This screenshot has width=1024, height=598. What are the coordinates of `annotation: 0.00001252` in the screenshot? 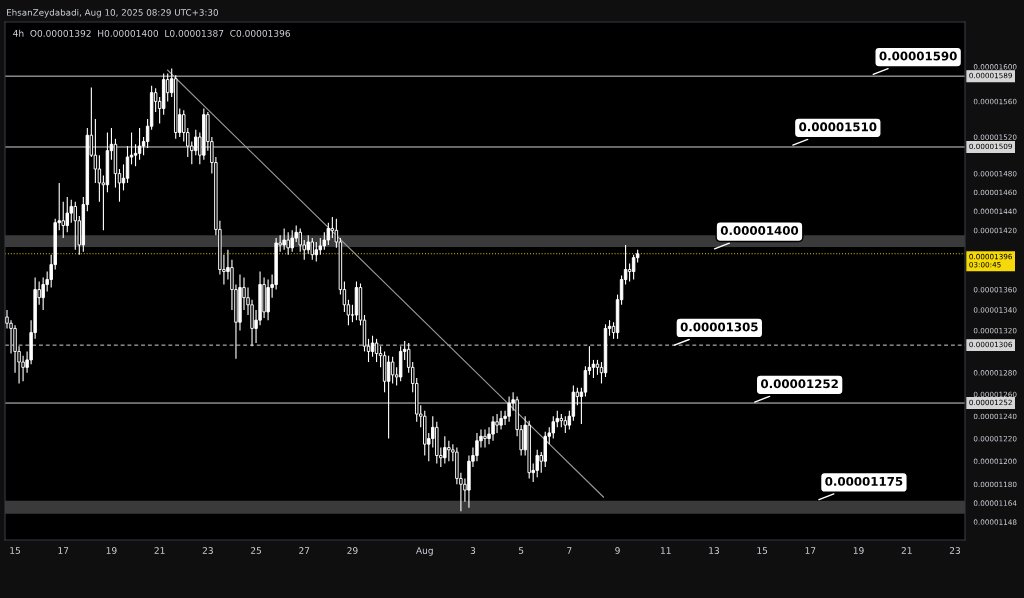 It's located at (799, 384).